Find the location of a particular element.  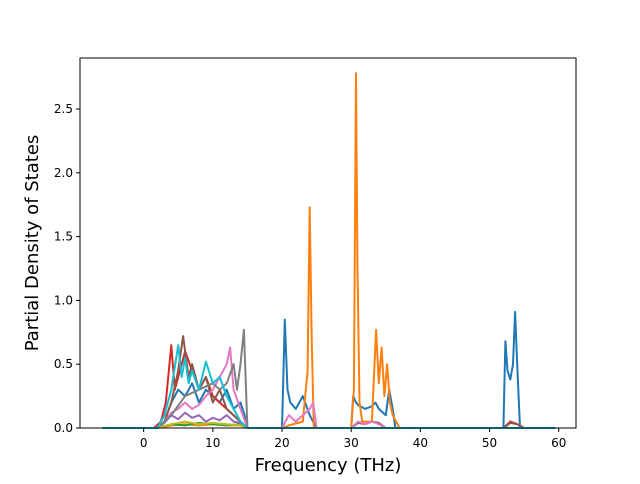

y-tick-label: 1.0 is located at coordinates (63, 300).